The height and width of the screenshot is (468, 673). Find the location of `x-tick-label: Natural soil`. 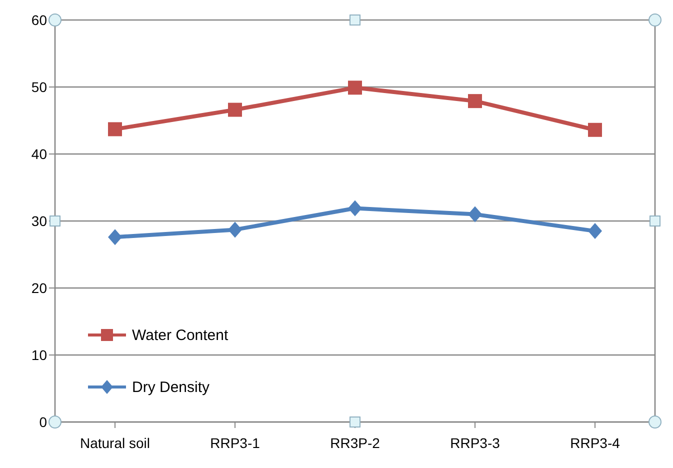

x-tick-label: Natural soil is located at coordinates (115, 442).